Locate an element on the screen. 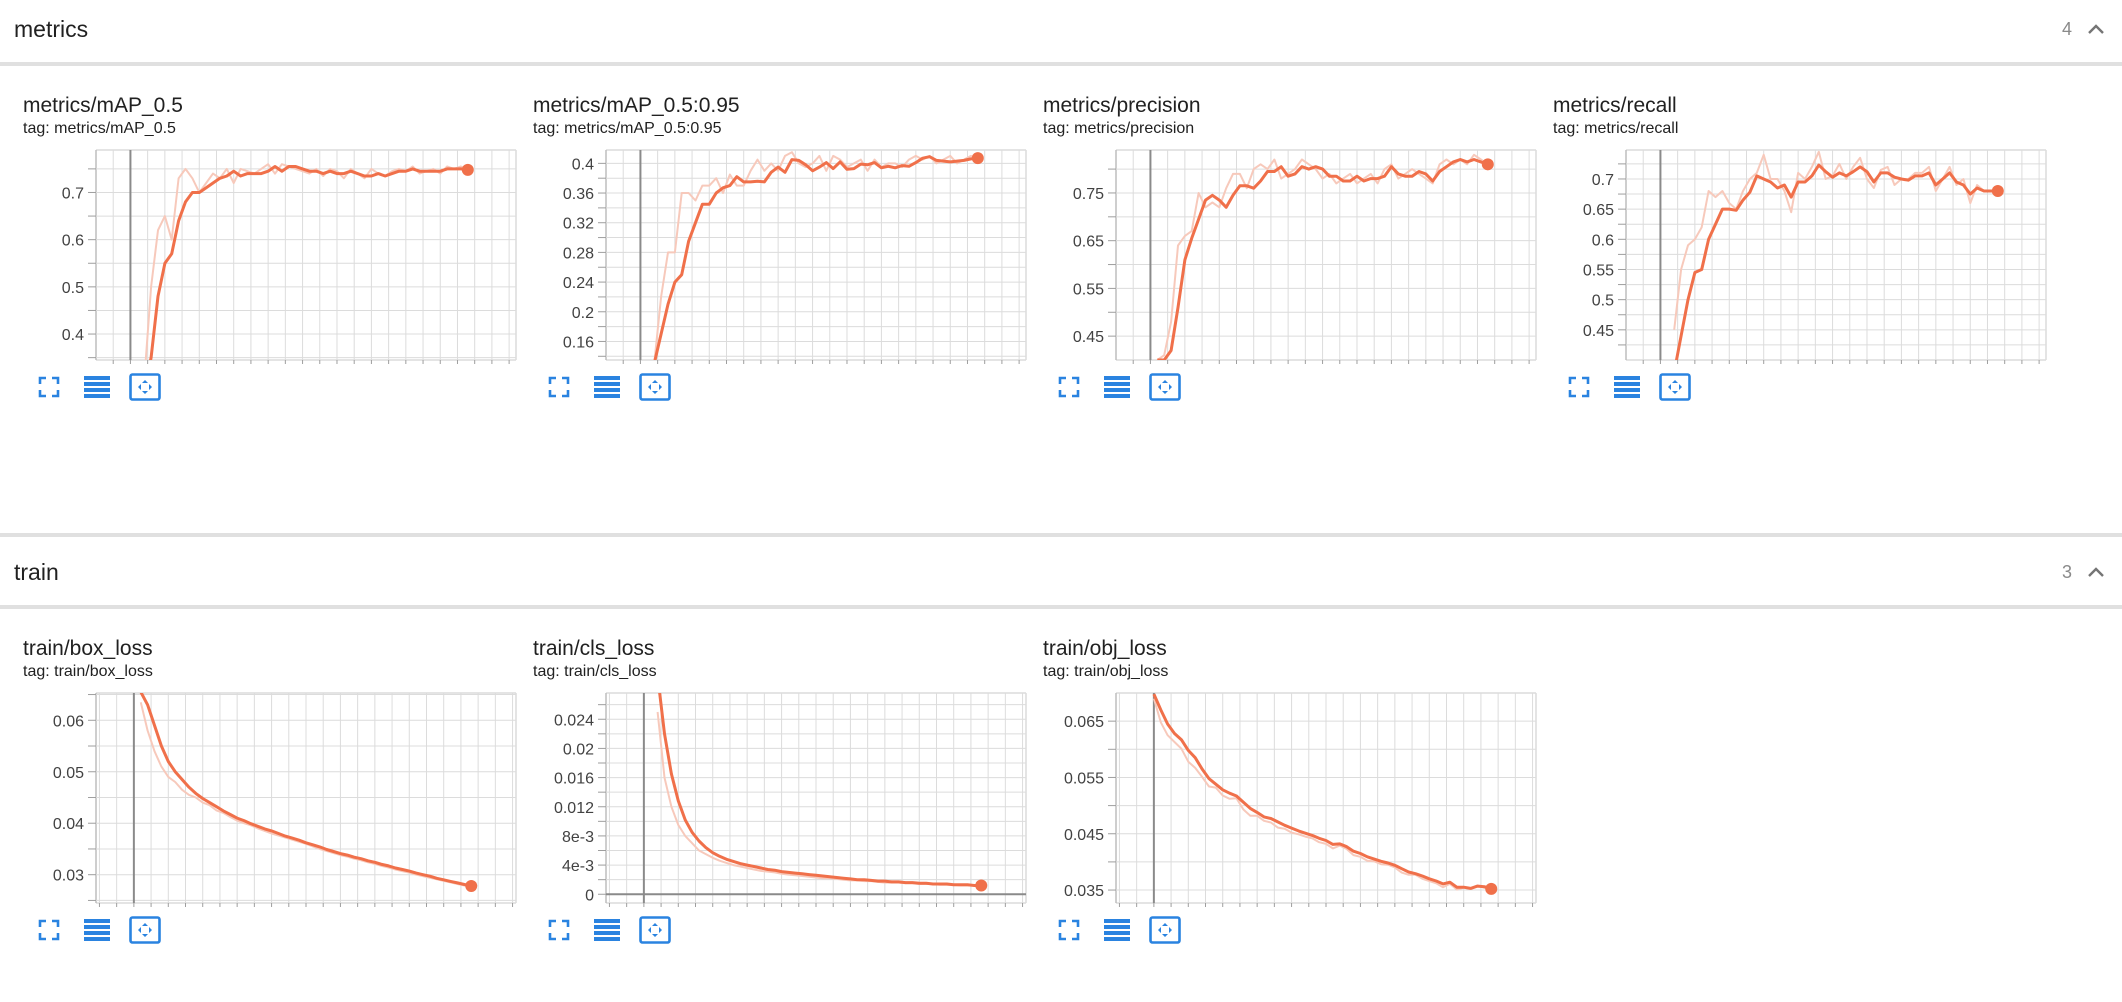  chart-title: metrics/recall is located at coordinates (1615, 105).